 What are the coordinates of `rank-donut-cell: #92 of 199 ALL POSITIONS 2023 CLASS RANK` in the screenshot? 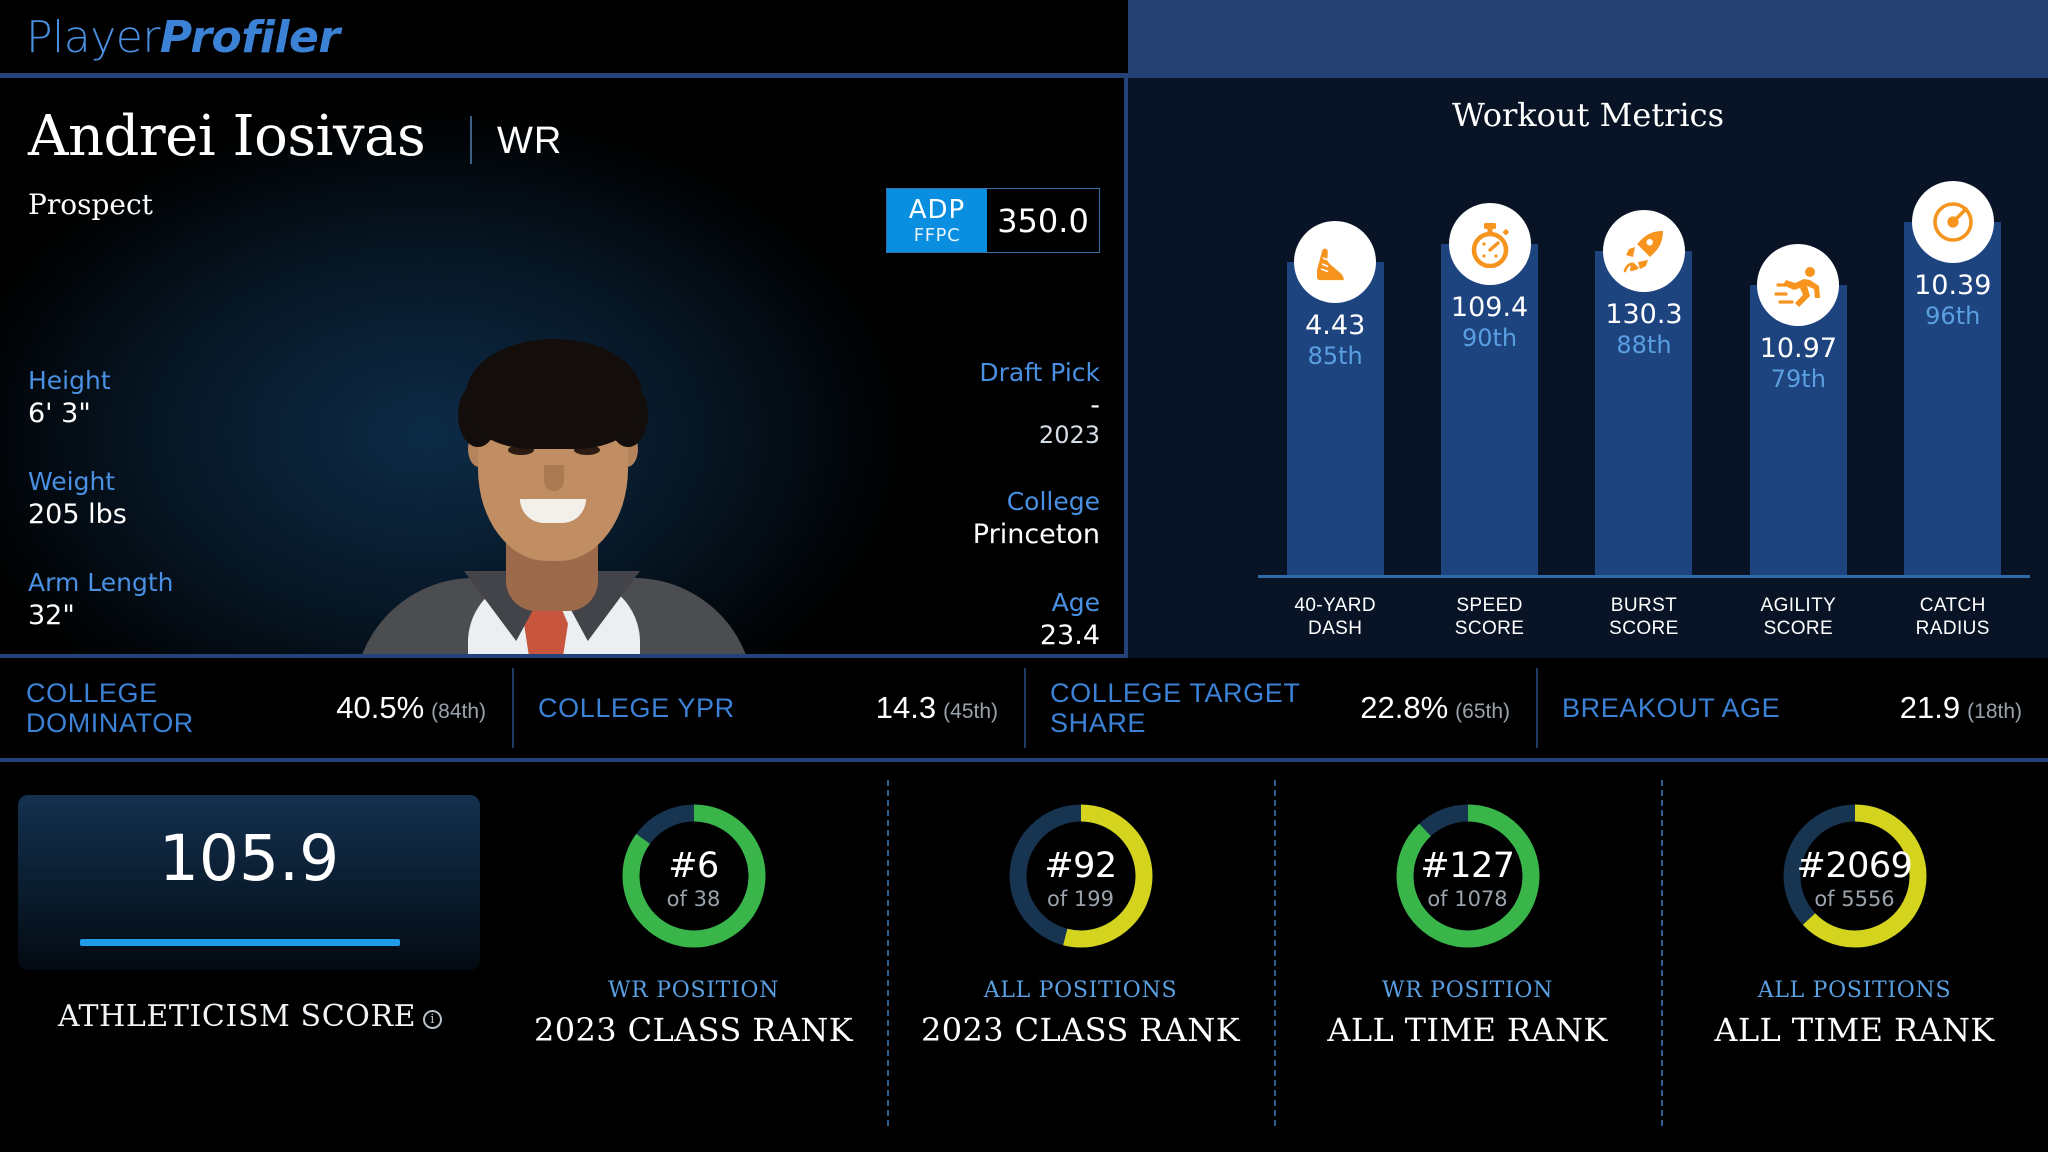 It's located at (1080, 957).